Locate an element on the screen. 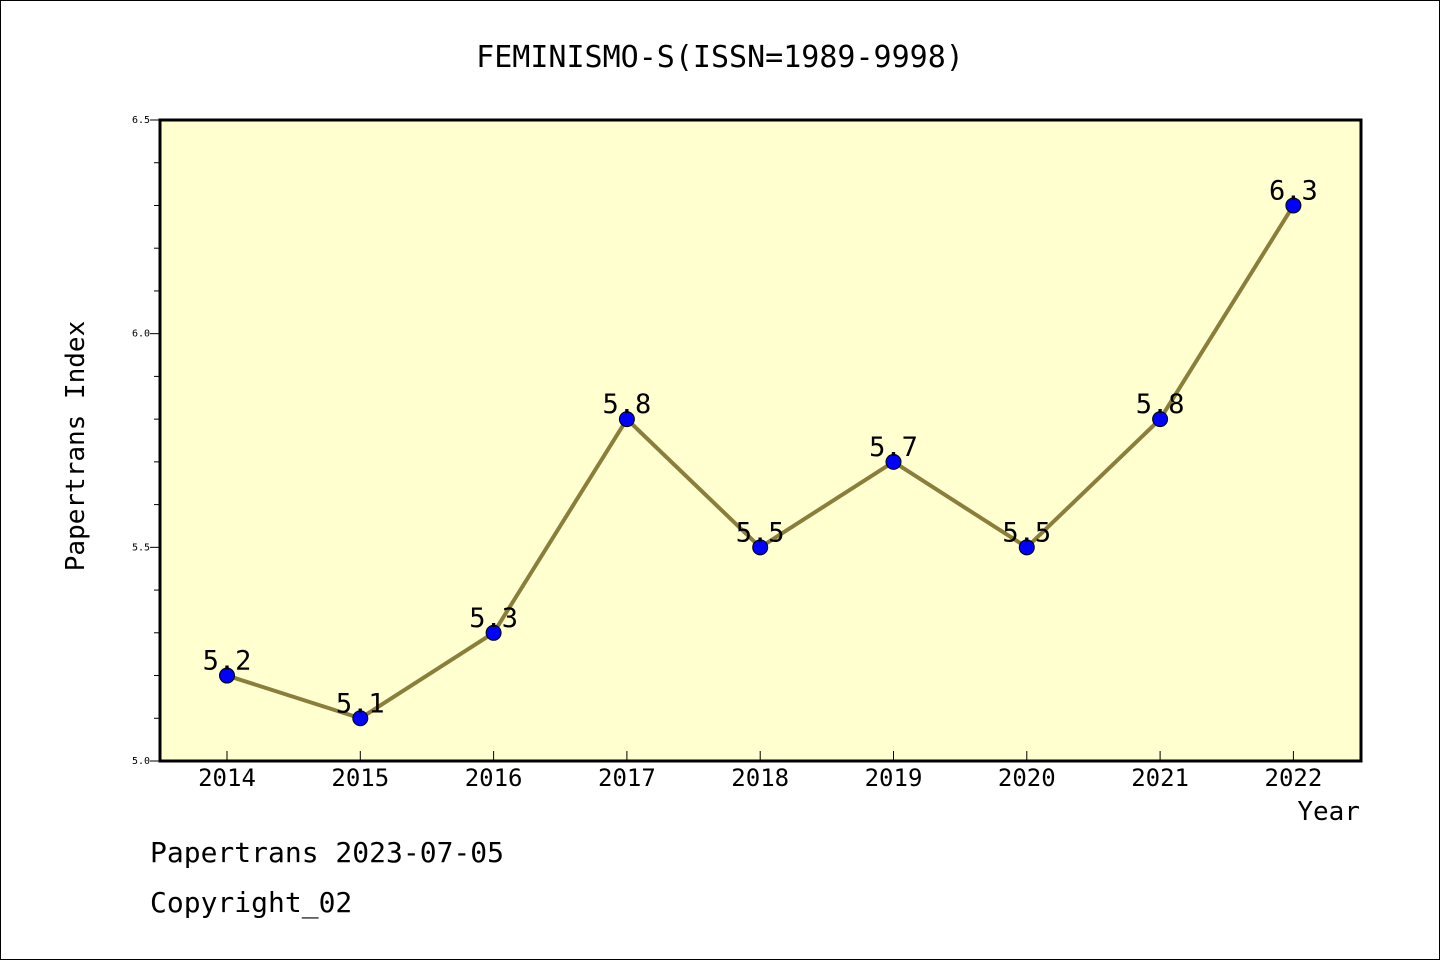 This screenshot has height=960, width=1440. x-tick-label: 2017 is located at coordinates (627, 778).